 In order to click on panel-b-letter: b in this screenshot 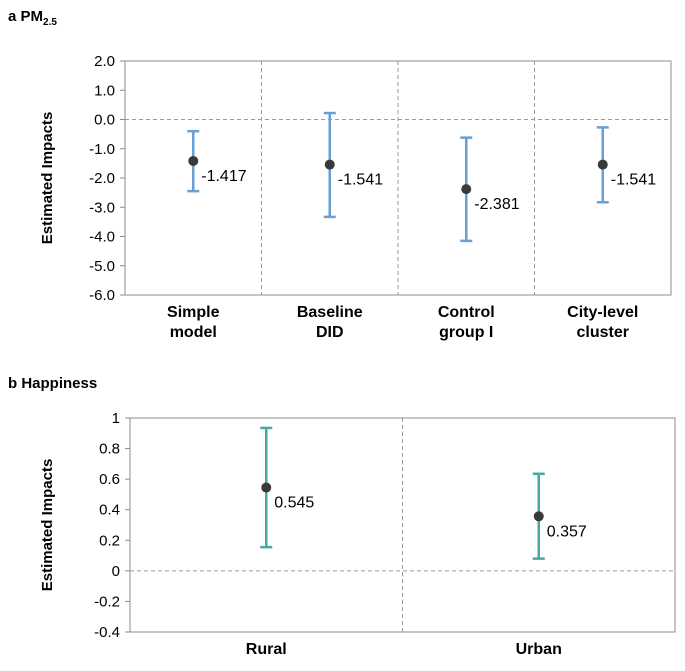, I will do `click(12, 383)`.